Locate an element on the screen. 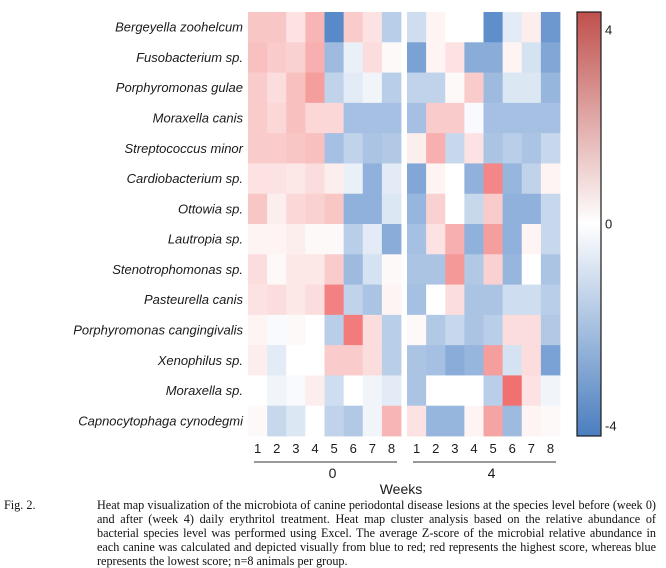  row-label: Lautropia sp. is located at coordinates (205, 239).